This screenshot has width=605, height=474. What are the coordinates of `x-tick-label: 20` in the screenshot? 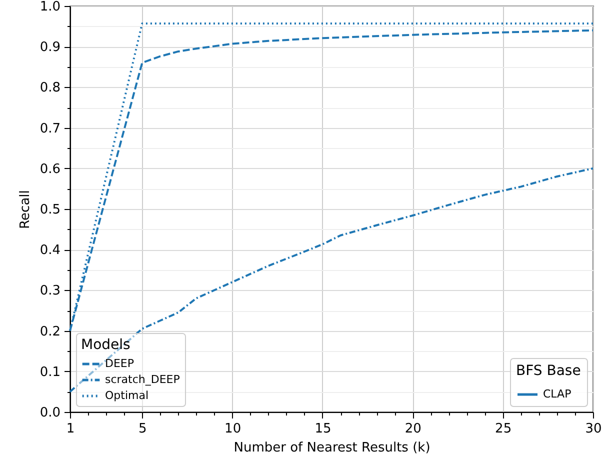 It's located at (413, 429).